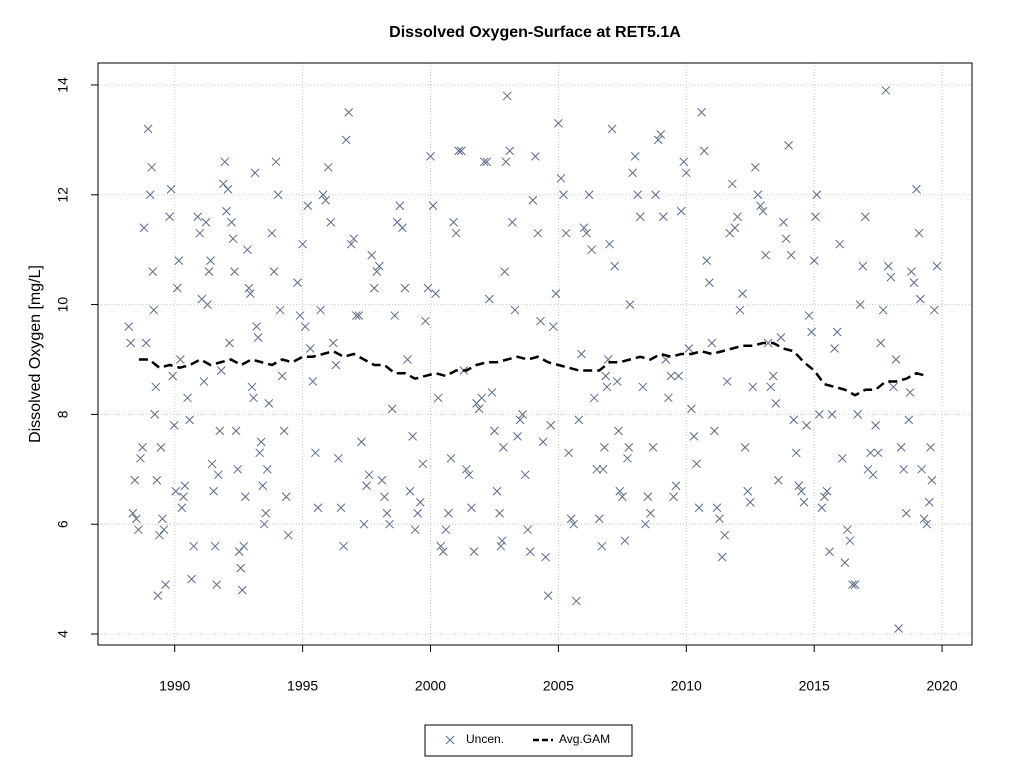 The width and height of the screenshot is (1024, 768). What do you see at coordinates (430, 686) in the screenshot?
I see `x-tick-label: 2000` at bounding box center [430, 686].